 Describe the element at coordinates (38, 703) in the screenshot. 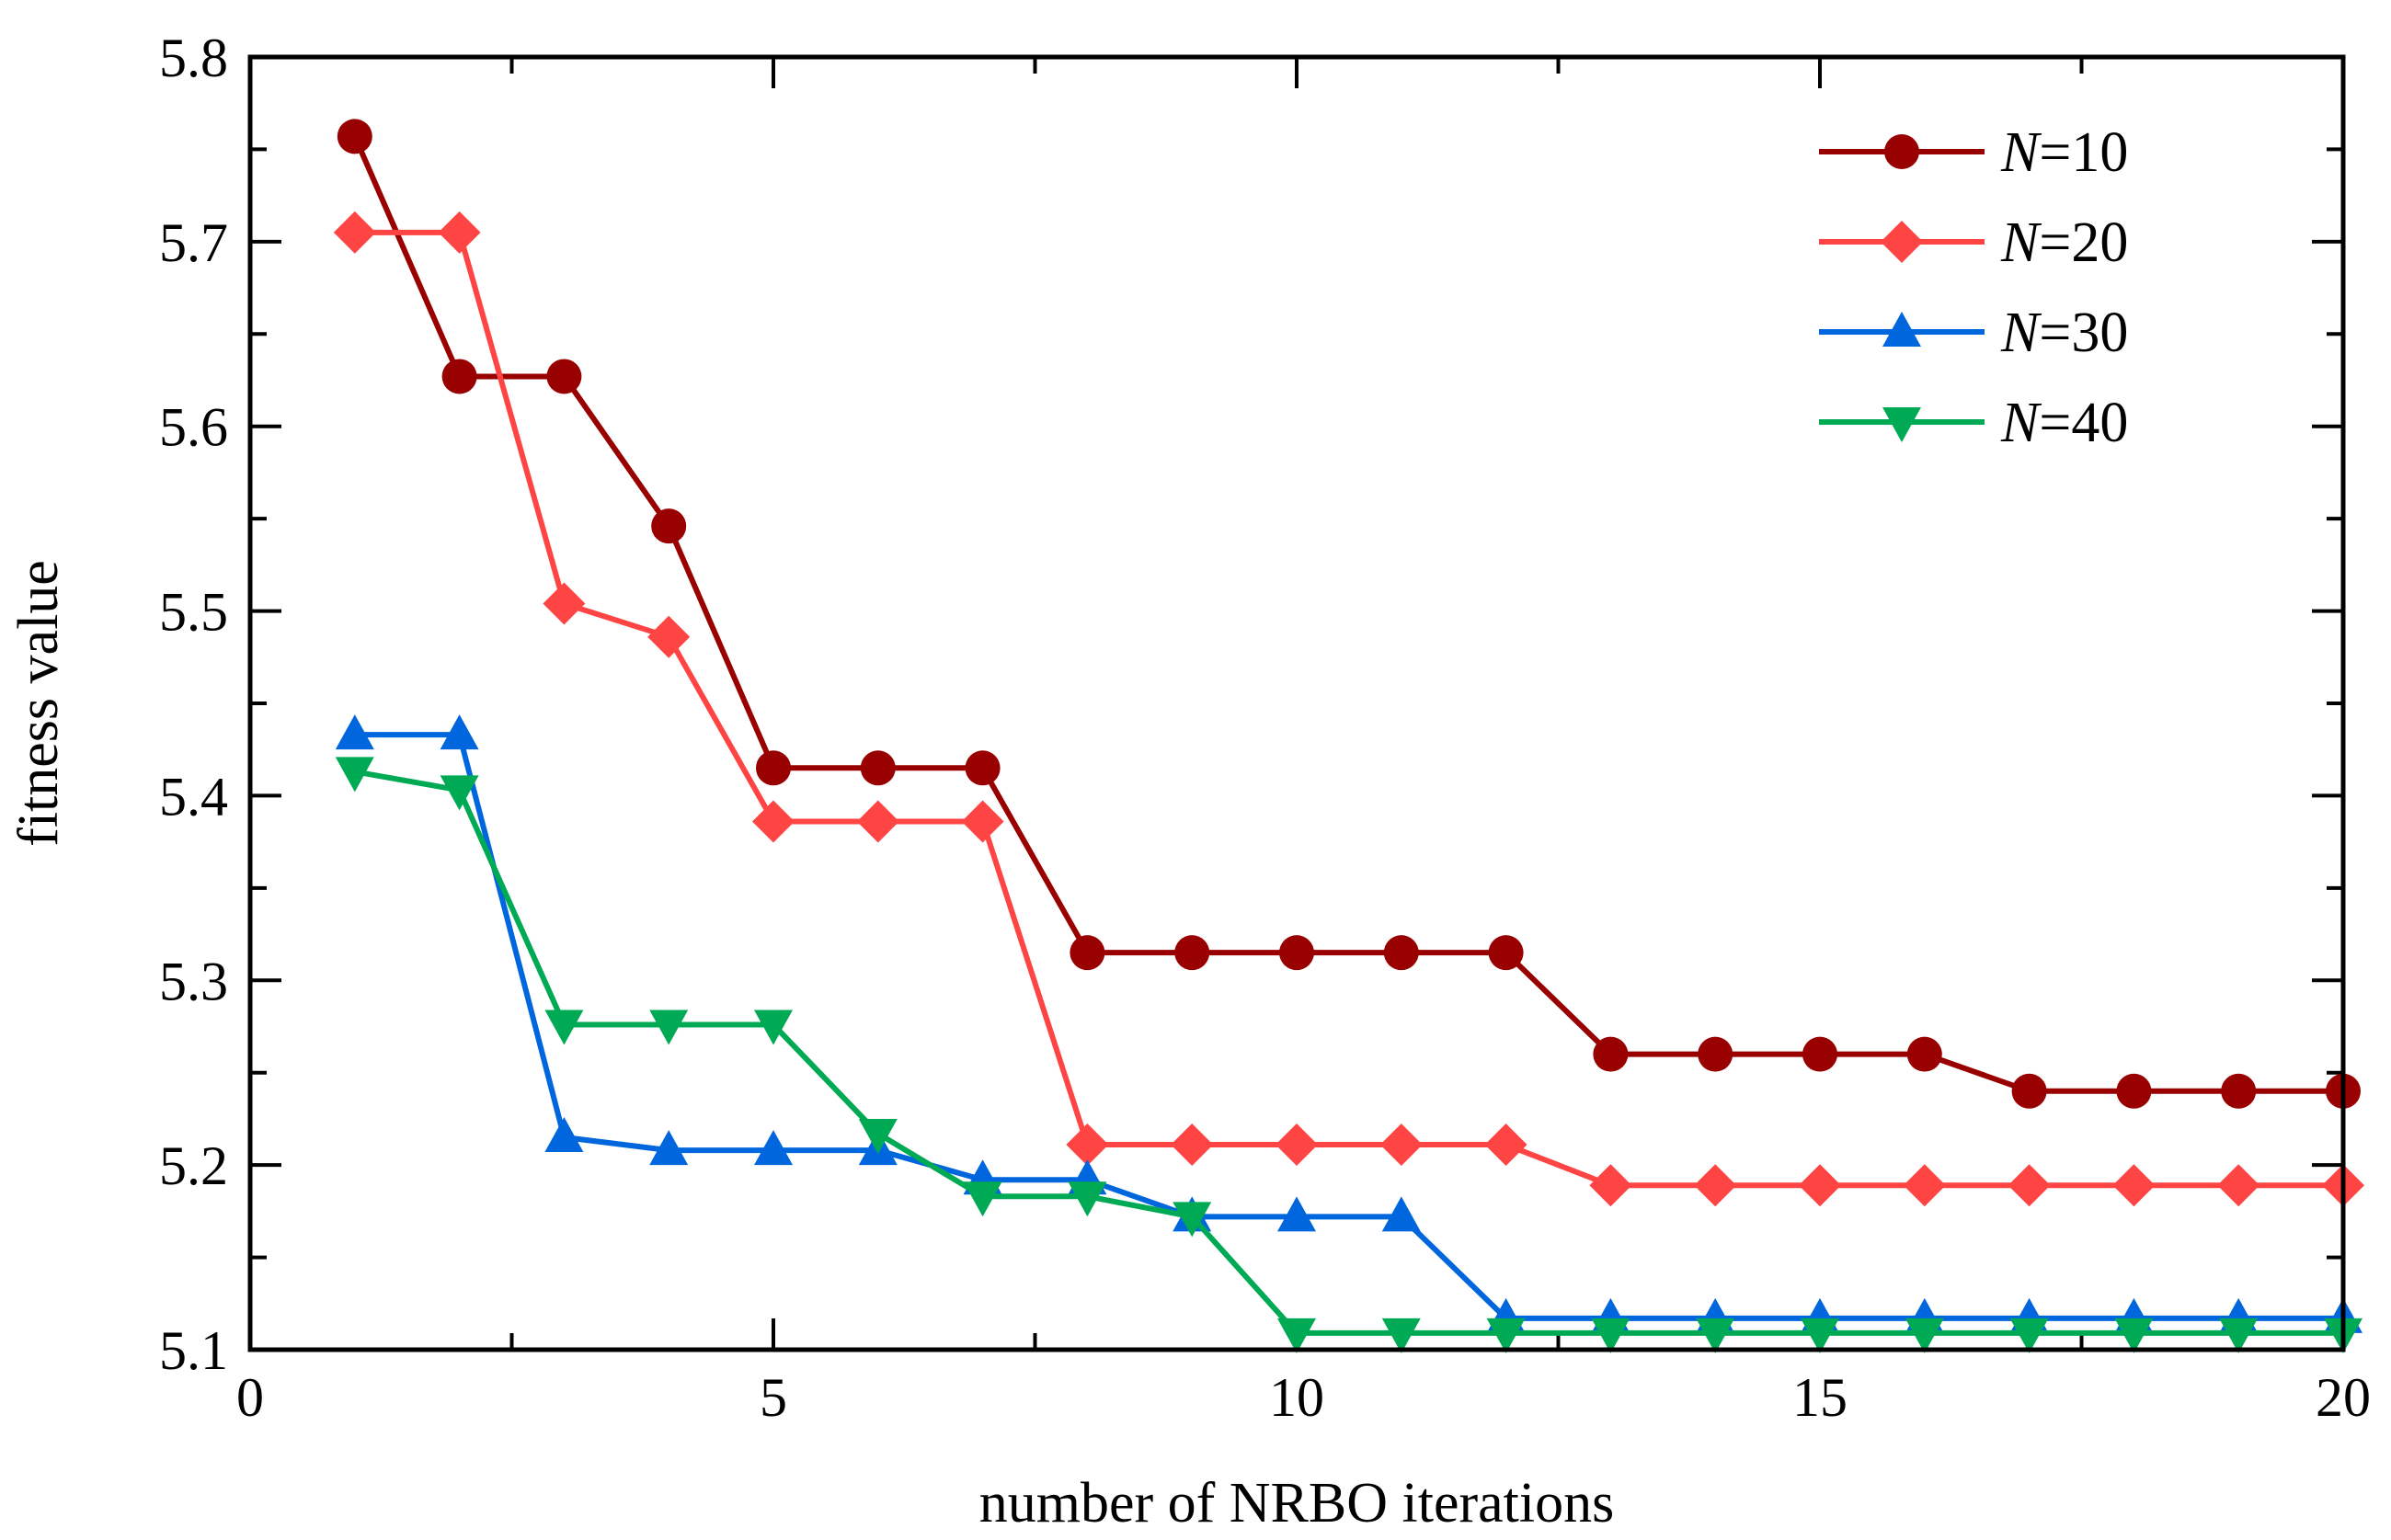

I see `y-axis-title: fitness value` at that location.